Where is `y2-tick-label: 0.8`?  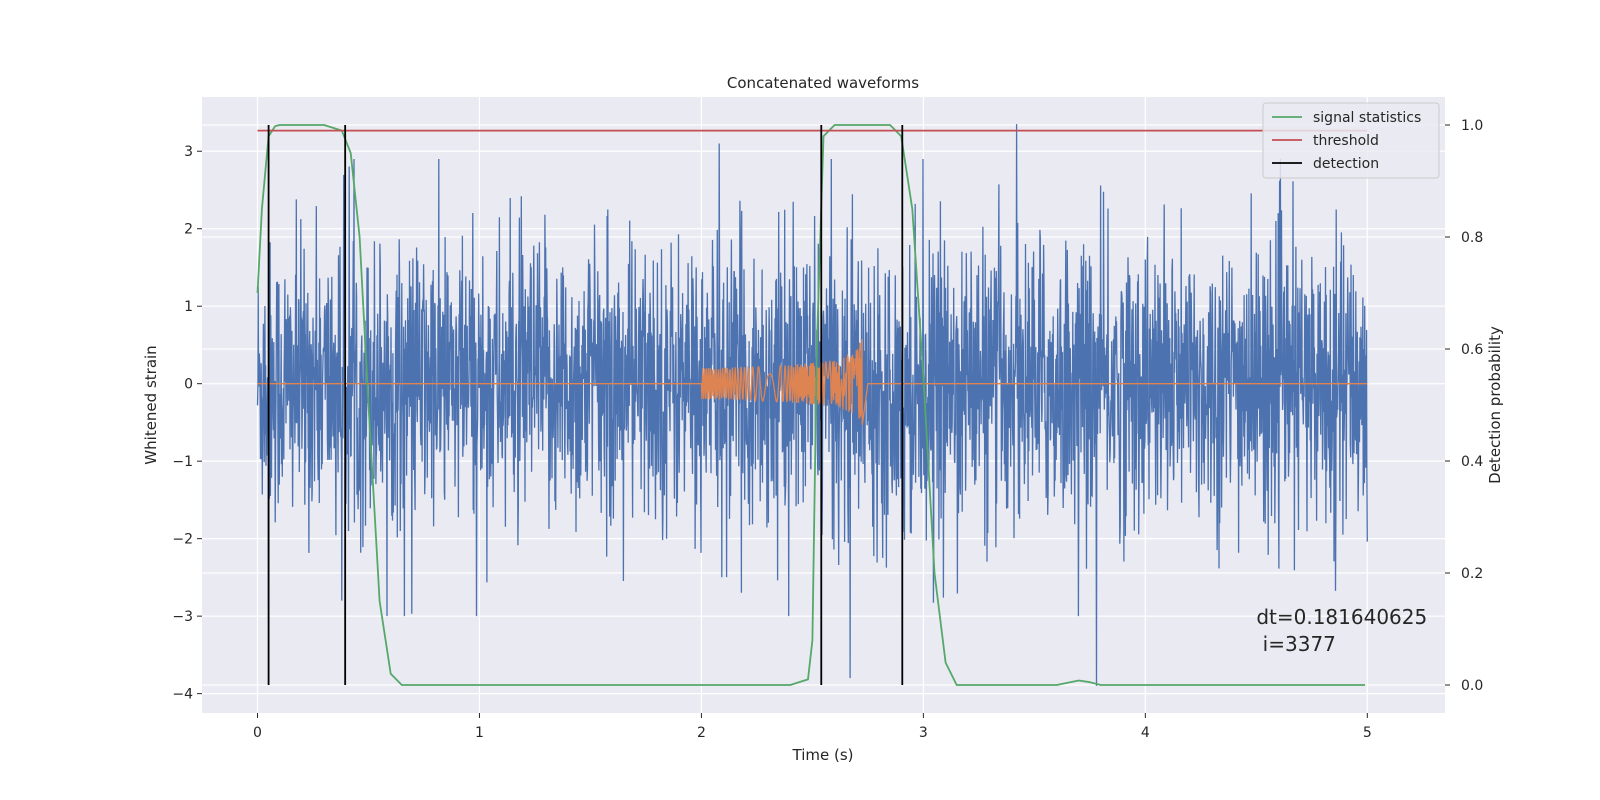 y2-tick-label: 0.8 is located at coordinates (1472, 238).